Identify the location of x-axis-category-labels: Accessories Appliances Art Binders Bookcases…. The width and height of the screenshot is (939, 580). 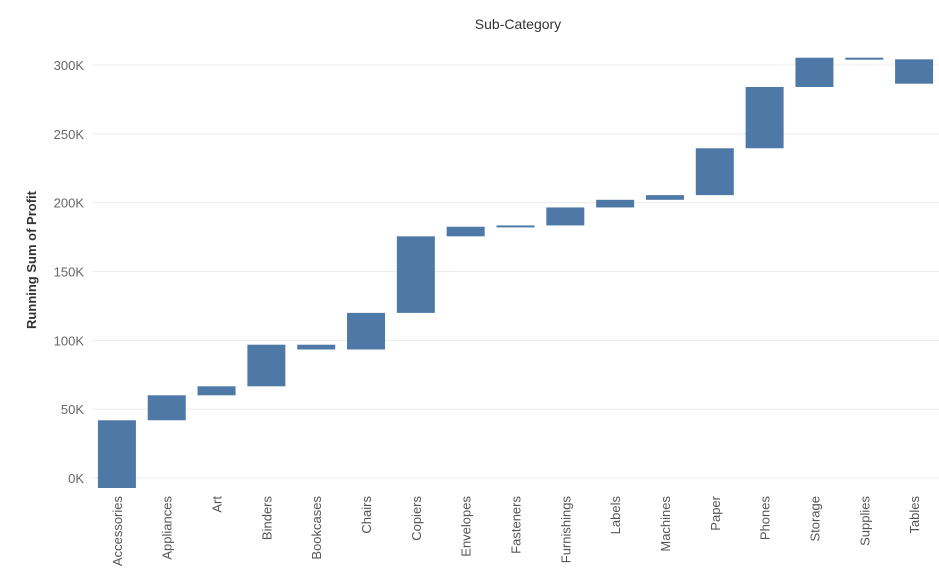
(516, 530).